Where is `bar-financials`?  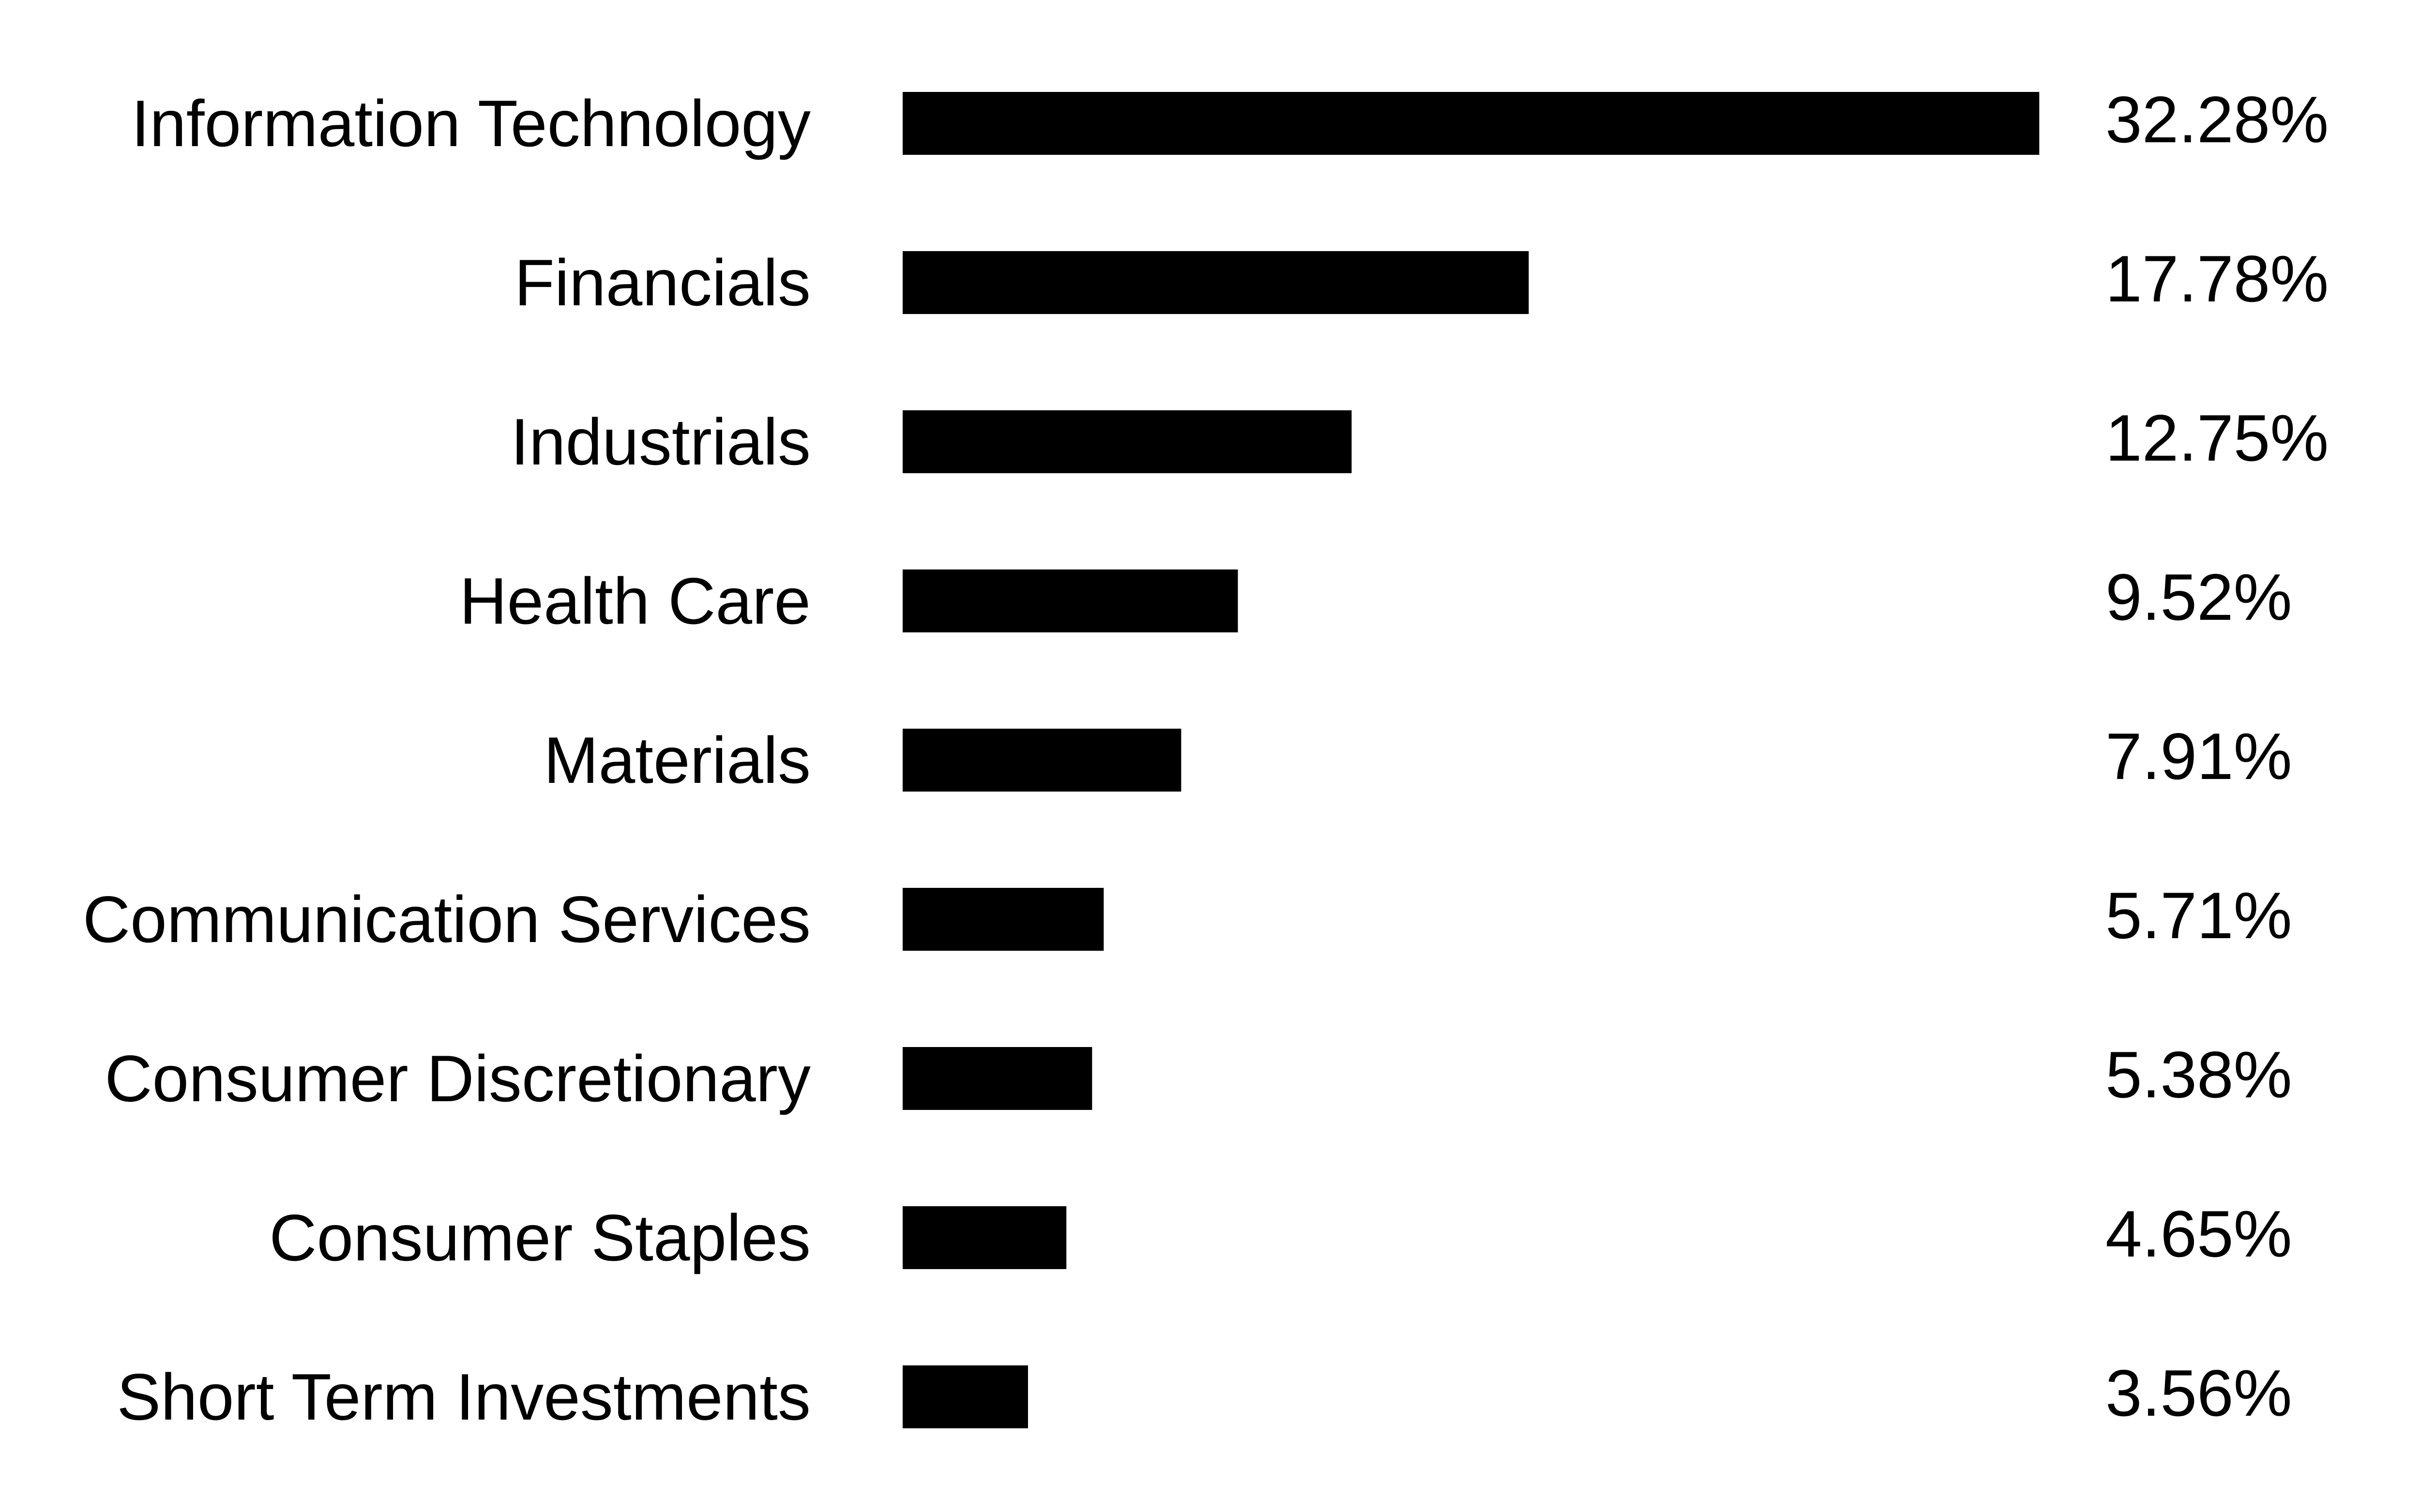 bar-financials is located at coordinates (1216, 282).